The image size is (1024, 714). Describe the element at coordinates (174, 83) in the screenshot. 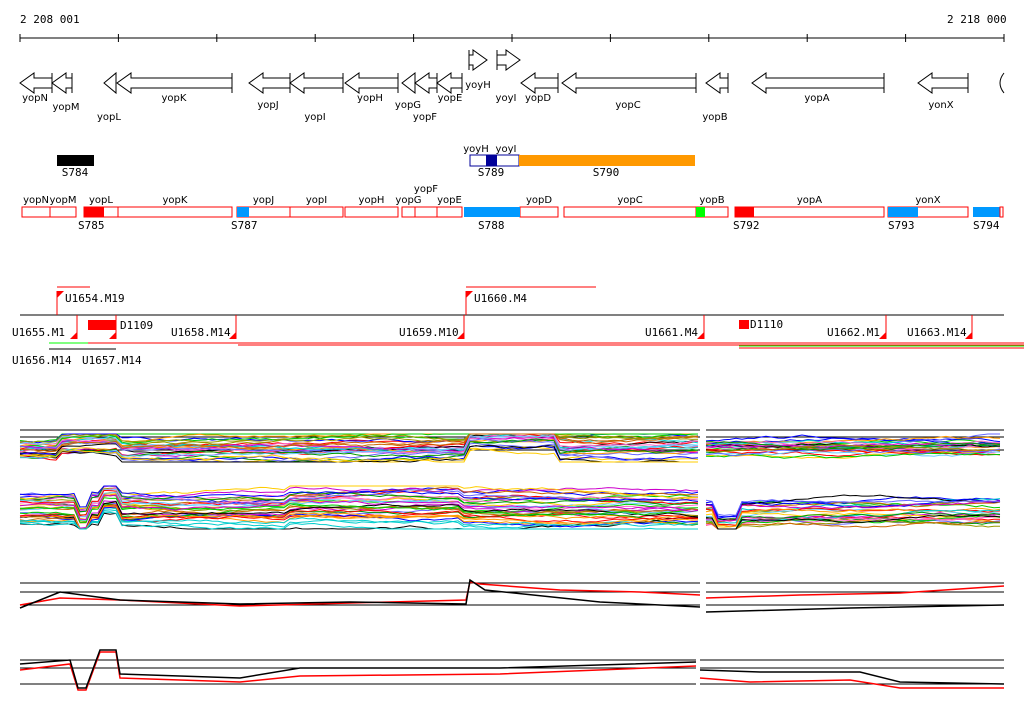

I see `gene-arrow-yopK` at that location.